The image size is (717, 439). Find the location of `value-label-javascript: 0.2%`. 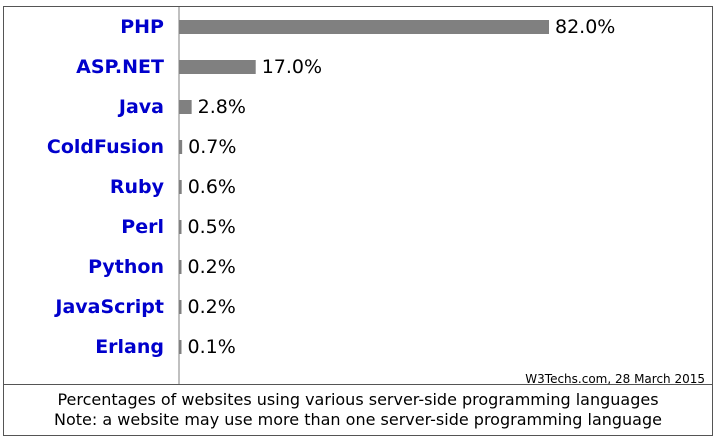

value-label-javascript: 0.2% is located at coordinates (212, 307).